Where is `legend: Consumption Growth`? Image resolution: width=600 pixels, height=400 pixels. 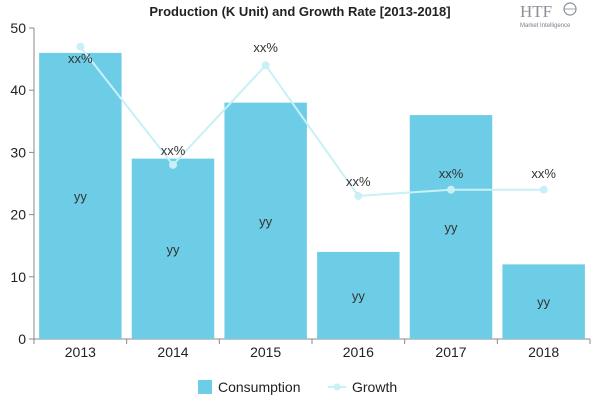 legend: Consumption Growth is located at coordinates (297, 387).